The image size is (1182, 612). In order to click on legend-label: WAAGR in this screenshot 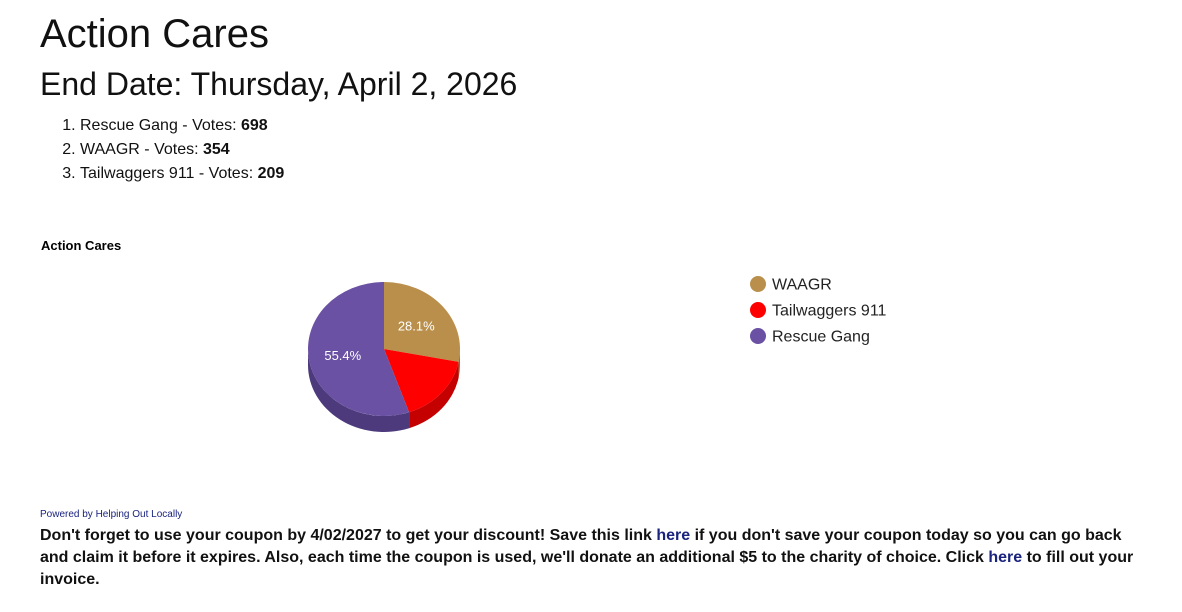, I will do `click(802, 285)`.